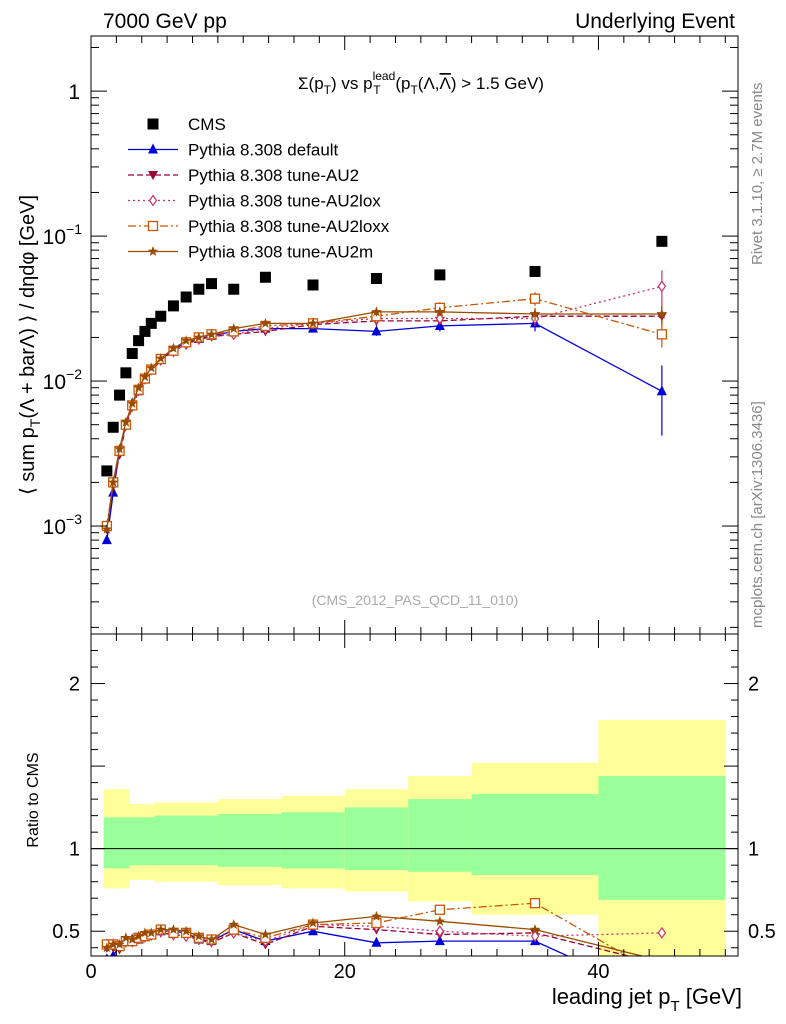 This screenshot has width=786, height=1024. I want to click on legend-entry-pythia-8-308-tune-au2: Pythia 8.308 tune-AU2, so click(243, 175).